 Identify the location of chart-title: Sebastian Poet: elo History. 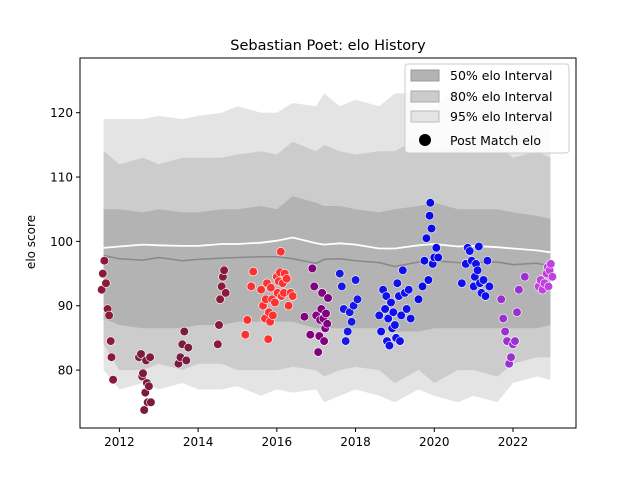
(328, 46).